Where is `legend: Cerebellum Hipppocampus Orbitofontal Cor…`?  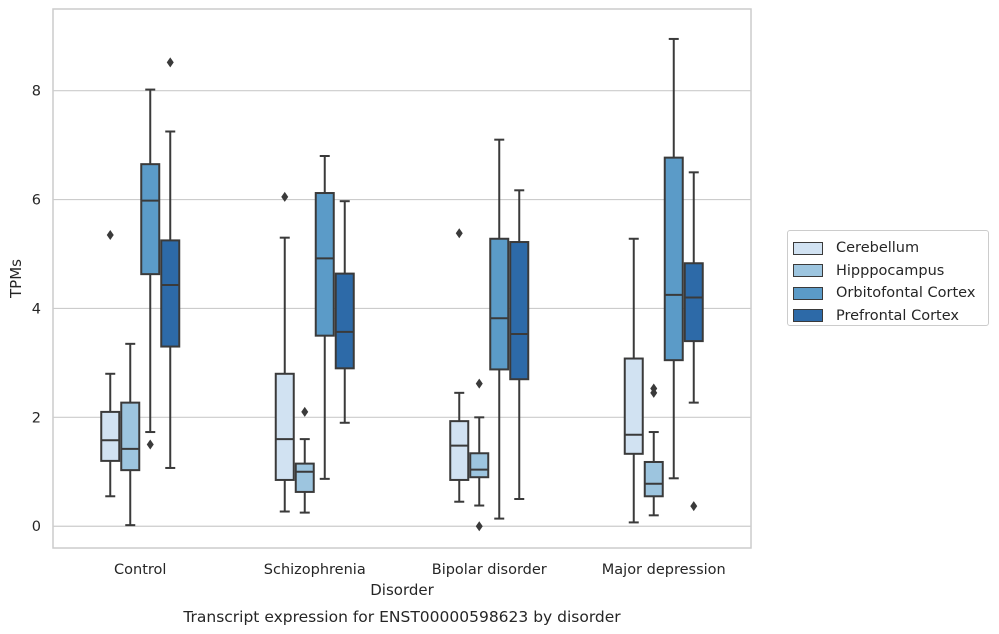 legend: Cerebellum Hipppocampus Orbitofontal Cor… is located at coordinates (888, 278).